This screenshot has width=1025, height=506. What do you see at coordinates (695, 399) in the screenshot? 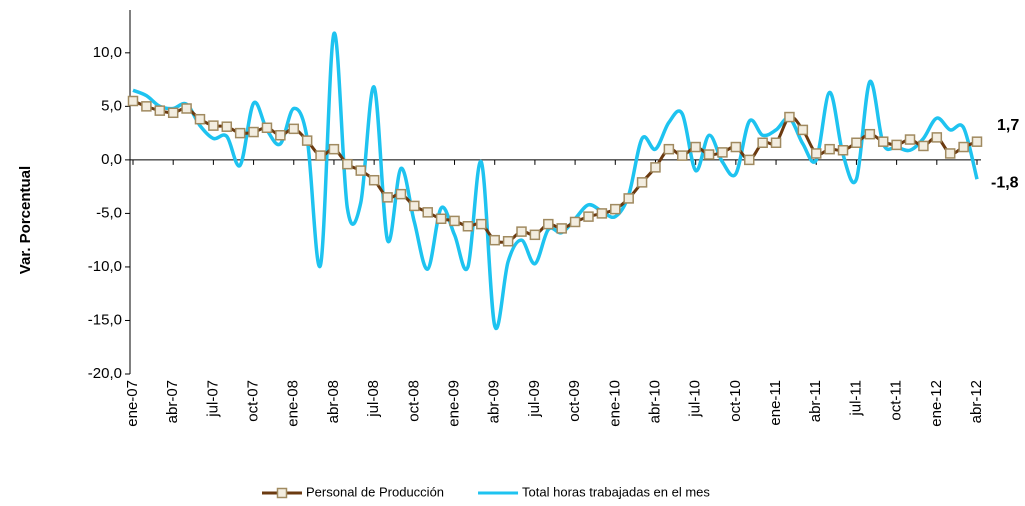
I see `x-tick-label: jul-10` at bounding box center [695, 399].